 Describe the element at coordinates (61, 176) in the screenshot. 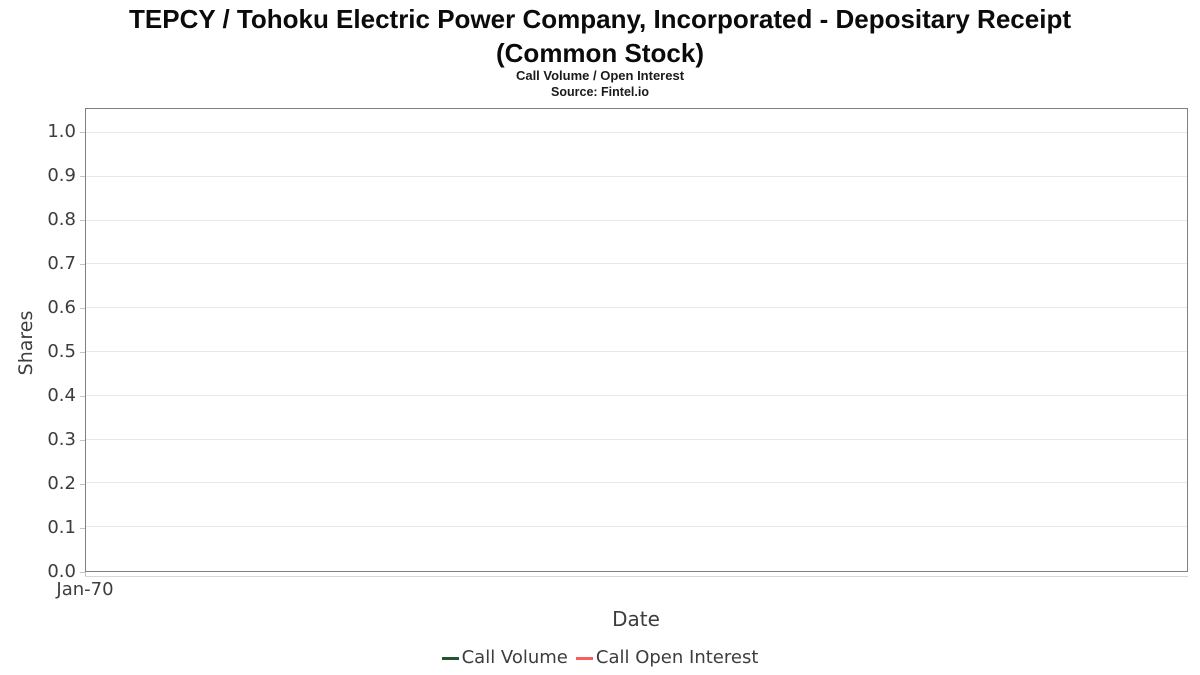

I see `y-tick-label: 0.9` at that location.